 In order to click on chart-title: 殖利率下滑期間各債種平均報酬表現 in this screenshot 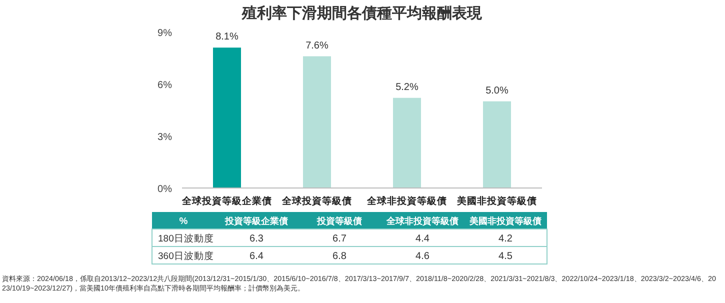, I will do `click(362, 13)`.